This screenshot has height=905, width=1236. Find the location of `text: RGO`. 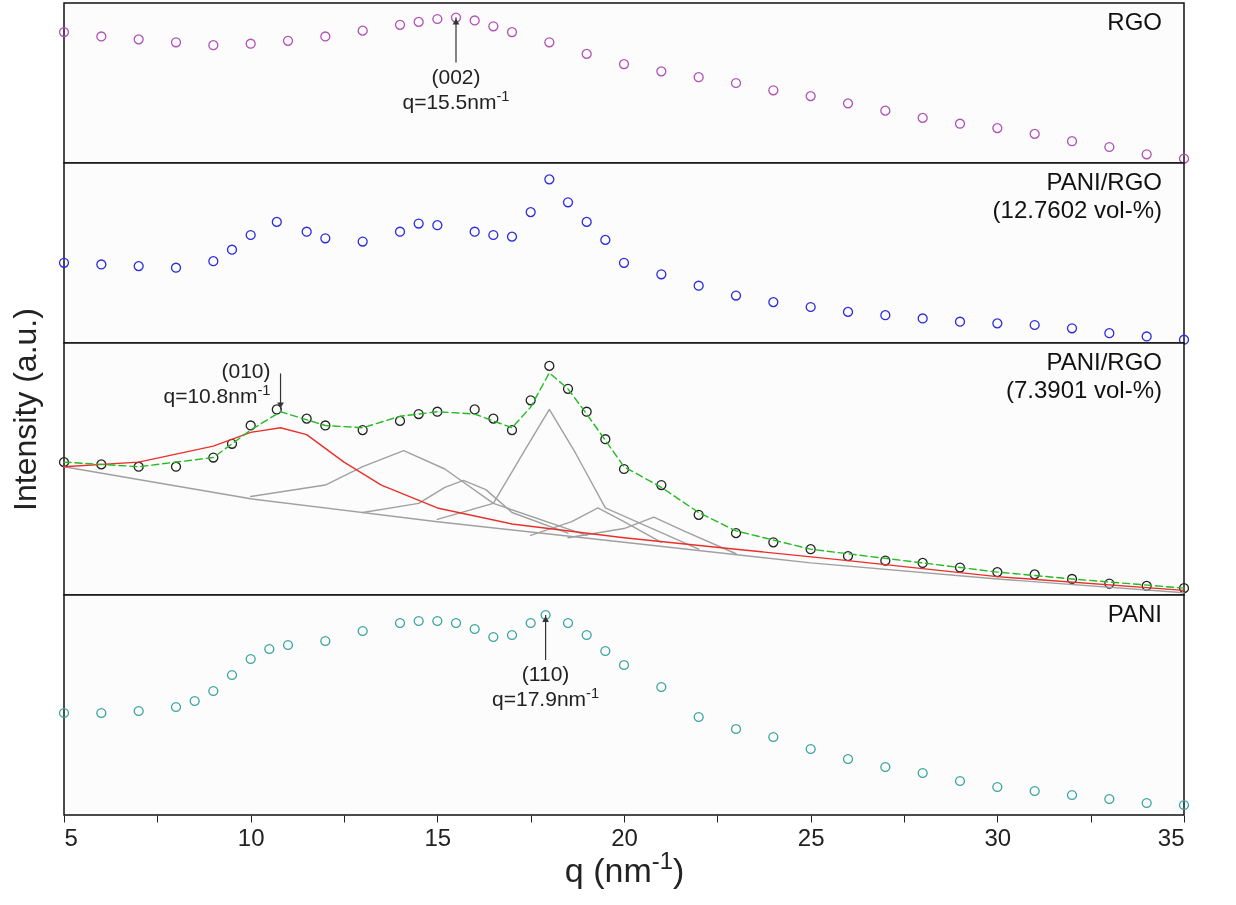

text: RGO is located at coordinates (1134, 21).